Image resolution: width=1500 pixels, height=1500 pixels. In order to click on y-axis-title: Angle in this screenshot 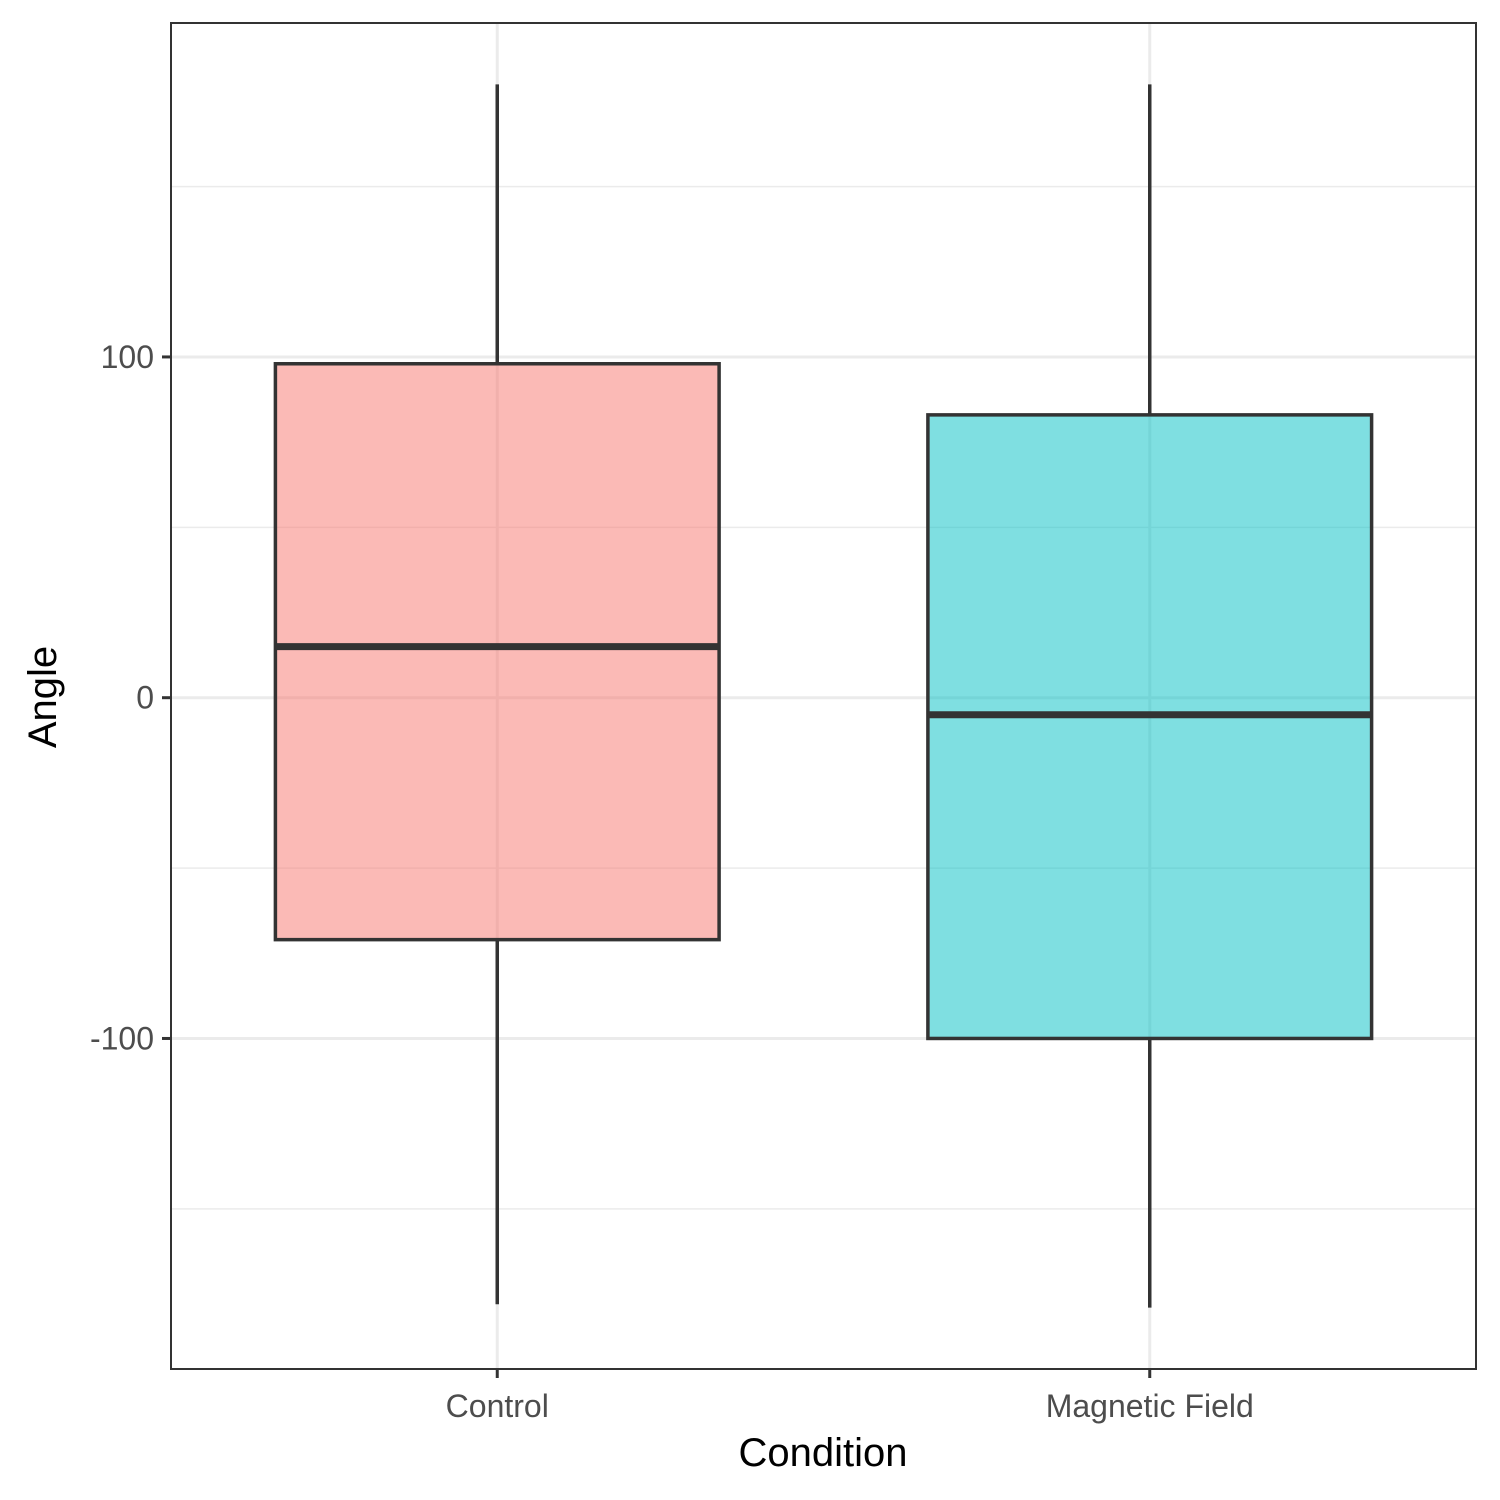, I will do `click(43, 697)`.